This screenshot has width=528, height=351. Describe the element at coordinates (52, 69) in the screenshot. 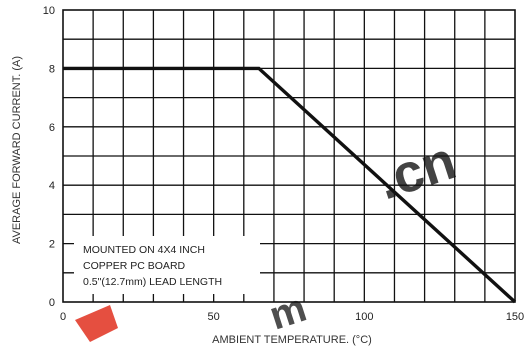

I see `y-tick-label: 8` at that location.